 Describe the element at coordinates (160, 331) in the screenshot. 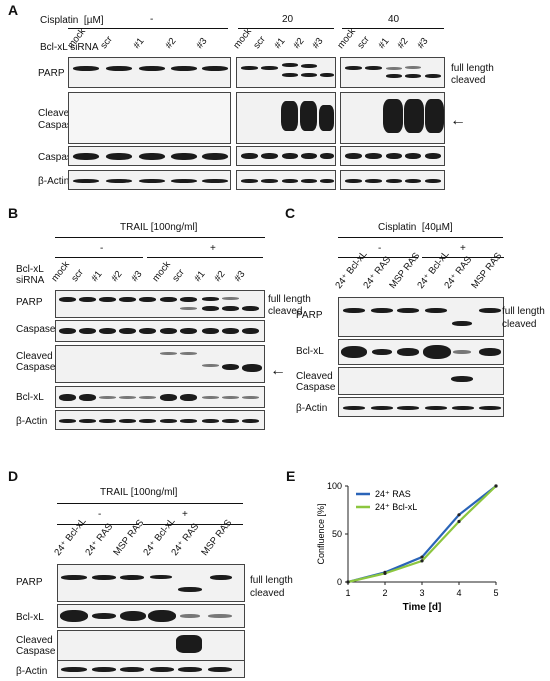

I see `panel-b-casp3-blot` at that location.